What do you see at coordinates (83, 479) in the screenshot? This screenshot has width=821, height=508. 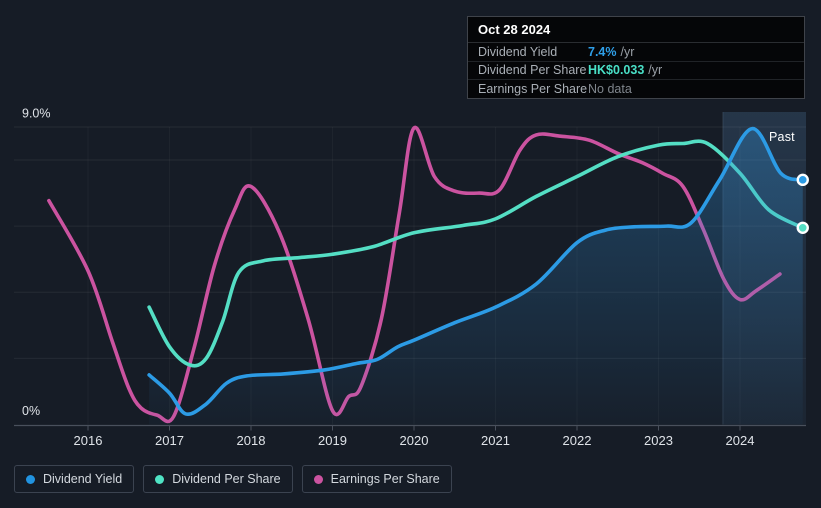 I see `legend-label: Dividend Yield` at bounding box center [83, 479].